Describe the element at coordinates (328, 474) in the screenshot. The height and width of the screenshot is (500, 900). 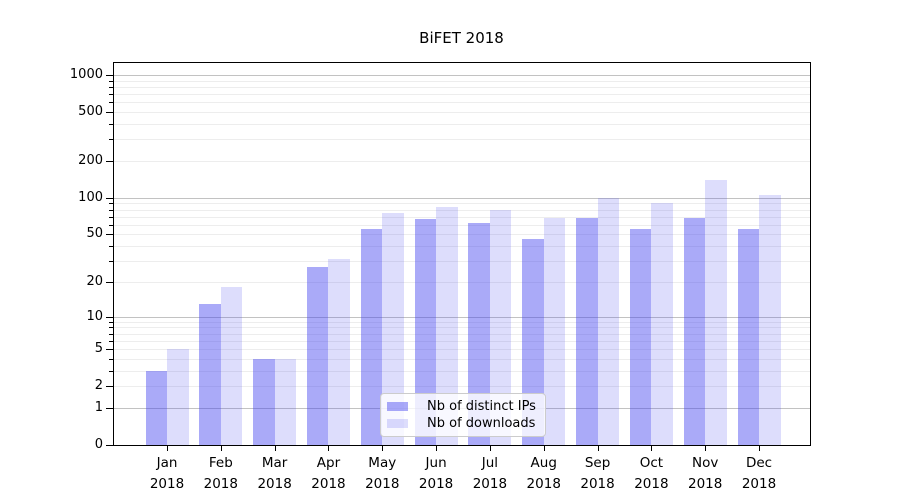
I see `x-tick-label-apr: Apr 2018` at that location.